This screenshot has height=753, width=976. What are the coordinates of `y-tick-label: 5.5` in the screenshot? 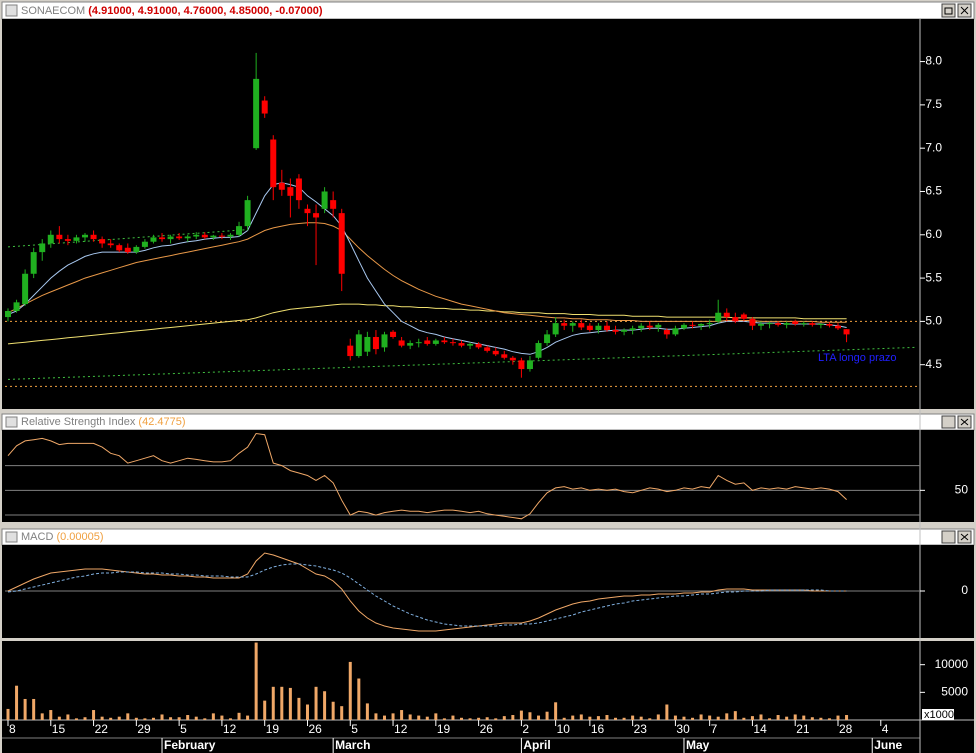 It's located at (933, 277).